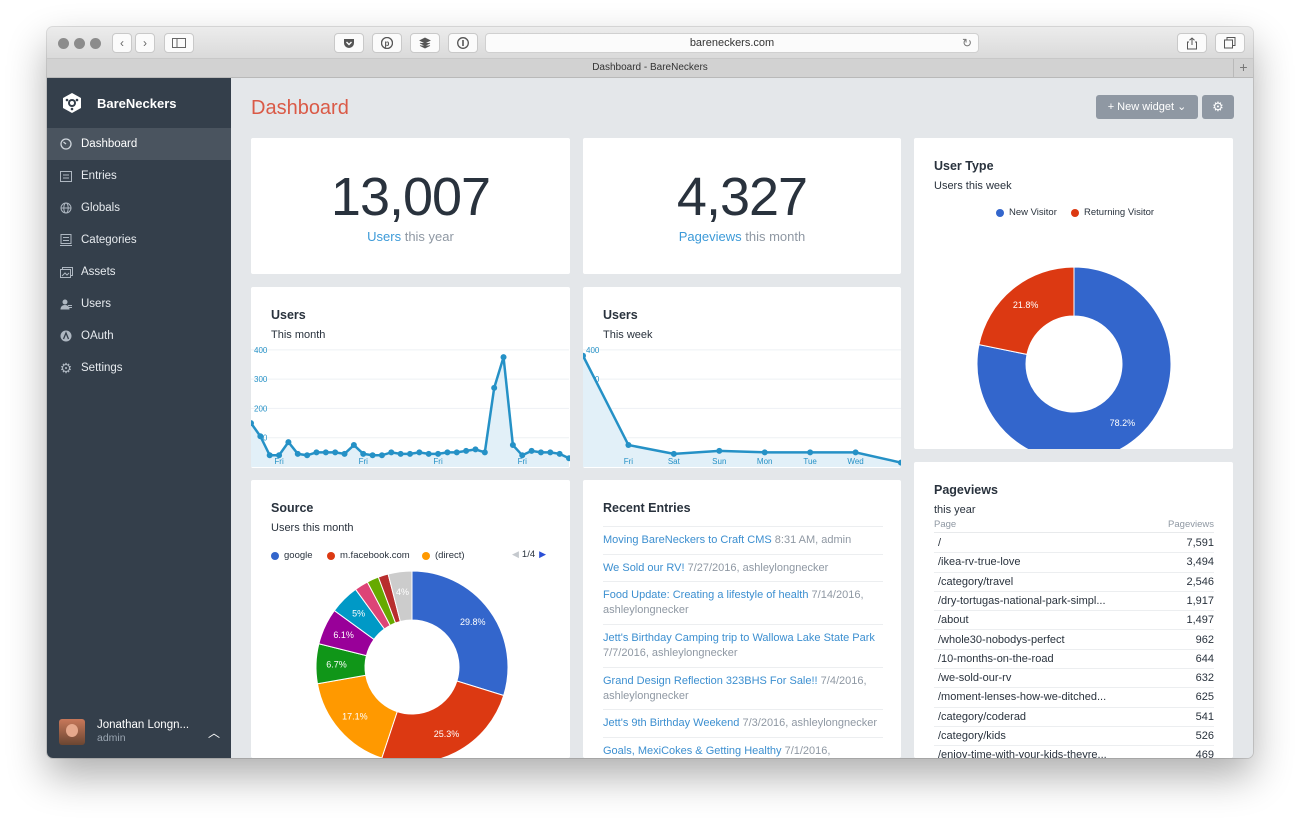  What do you see at coordinates (964, 166) in the screenshot?
I see `widget-title: User Type` at bounding box center [964, 166].